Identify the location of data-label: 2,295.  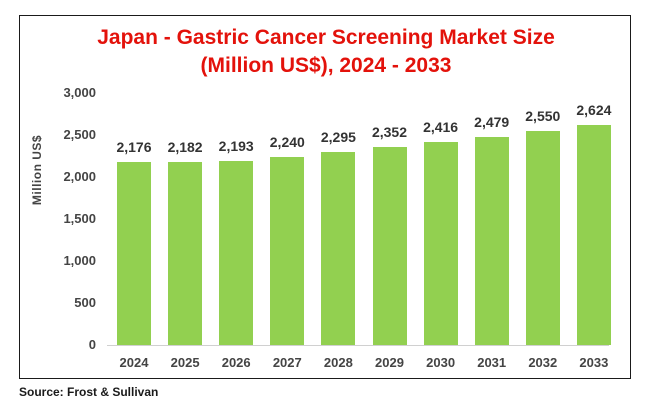
(338, 137).